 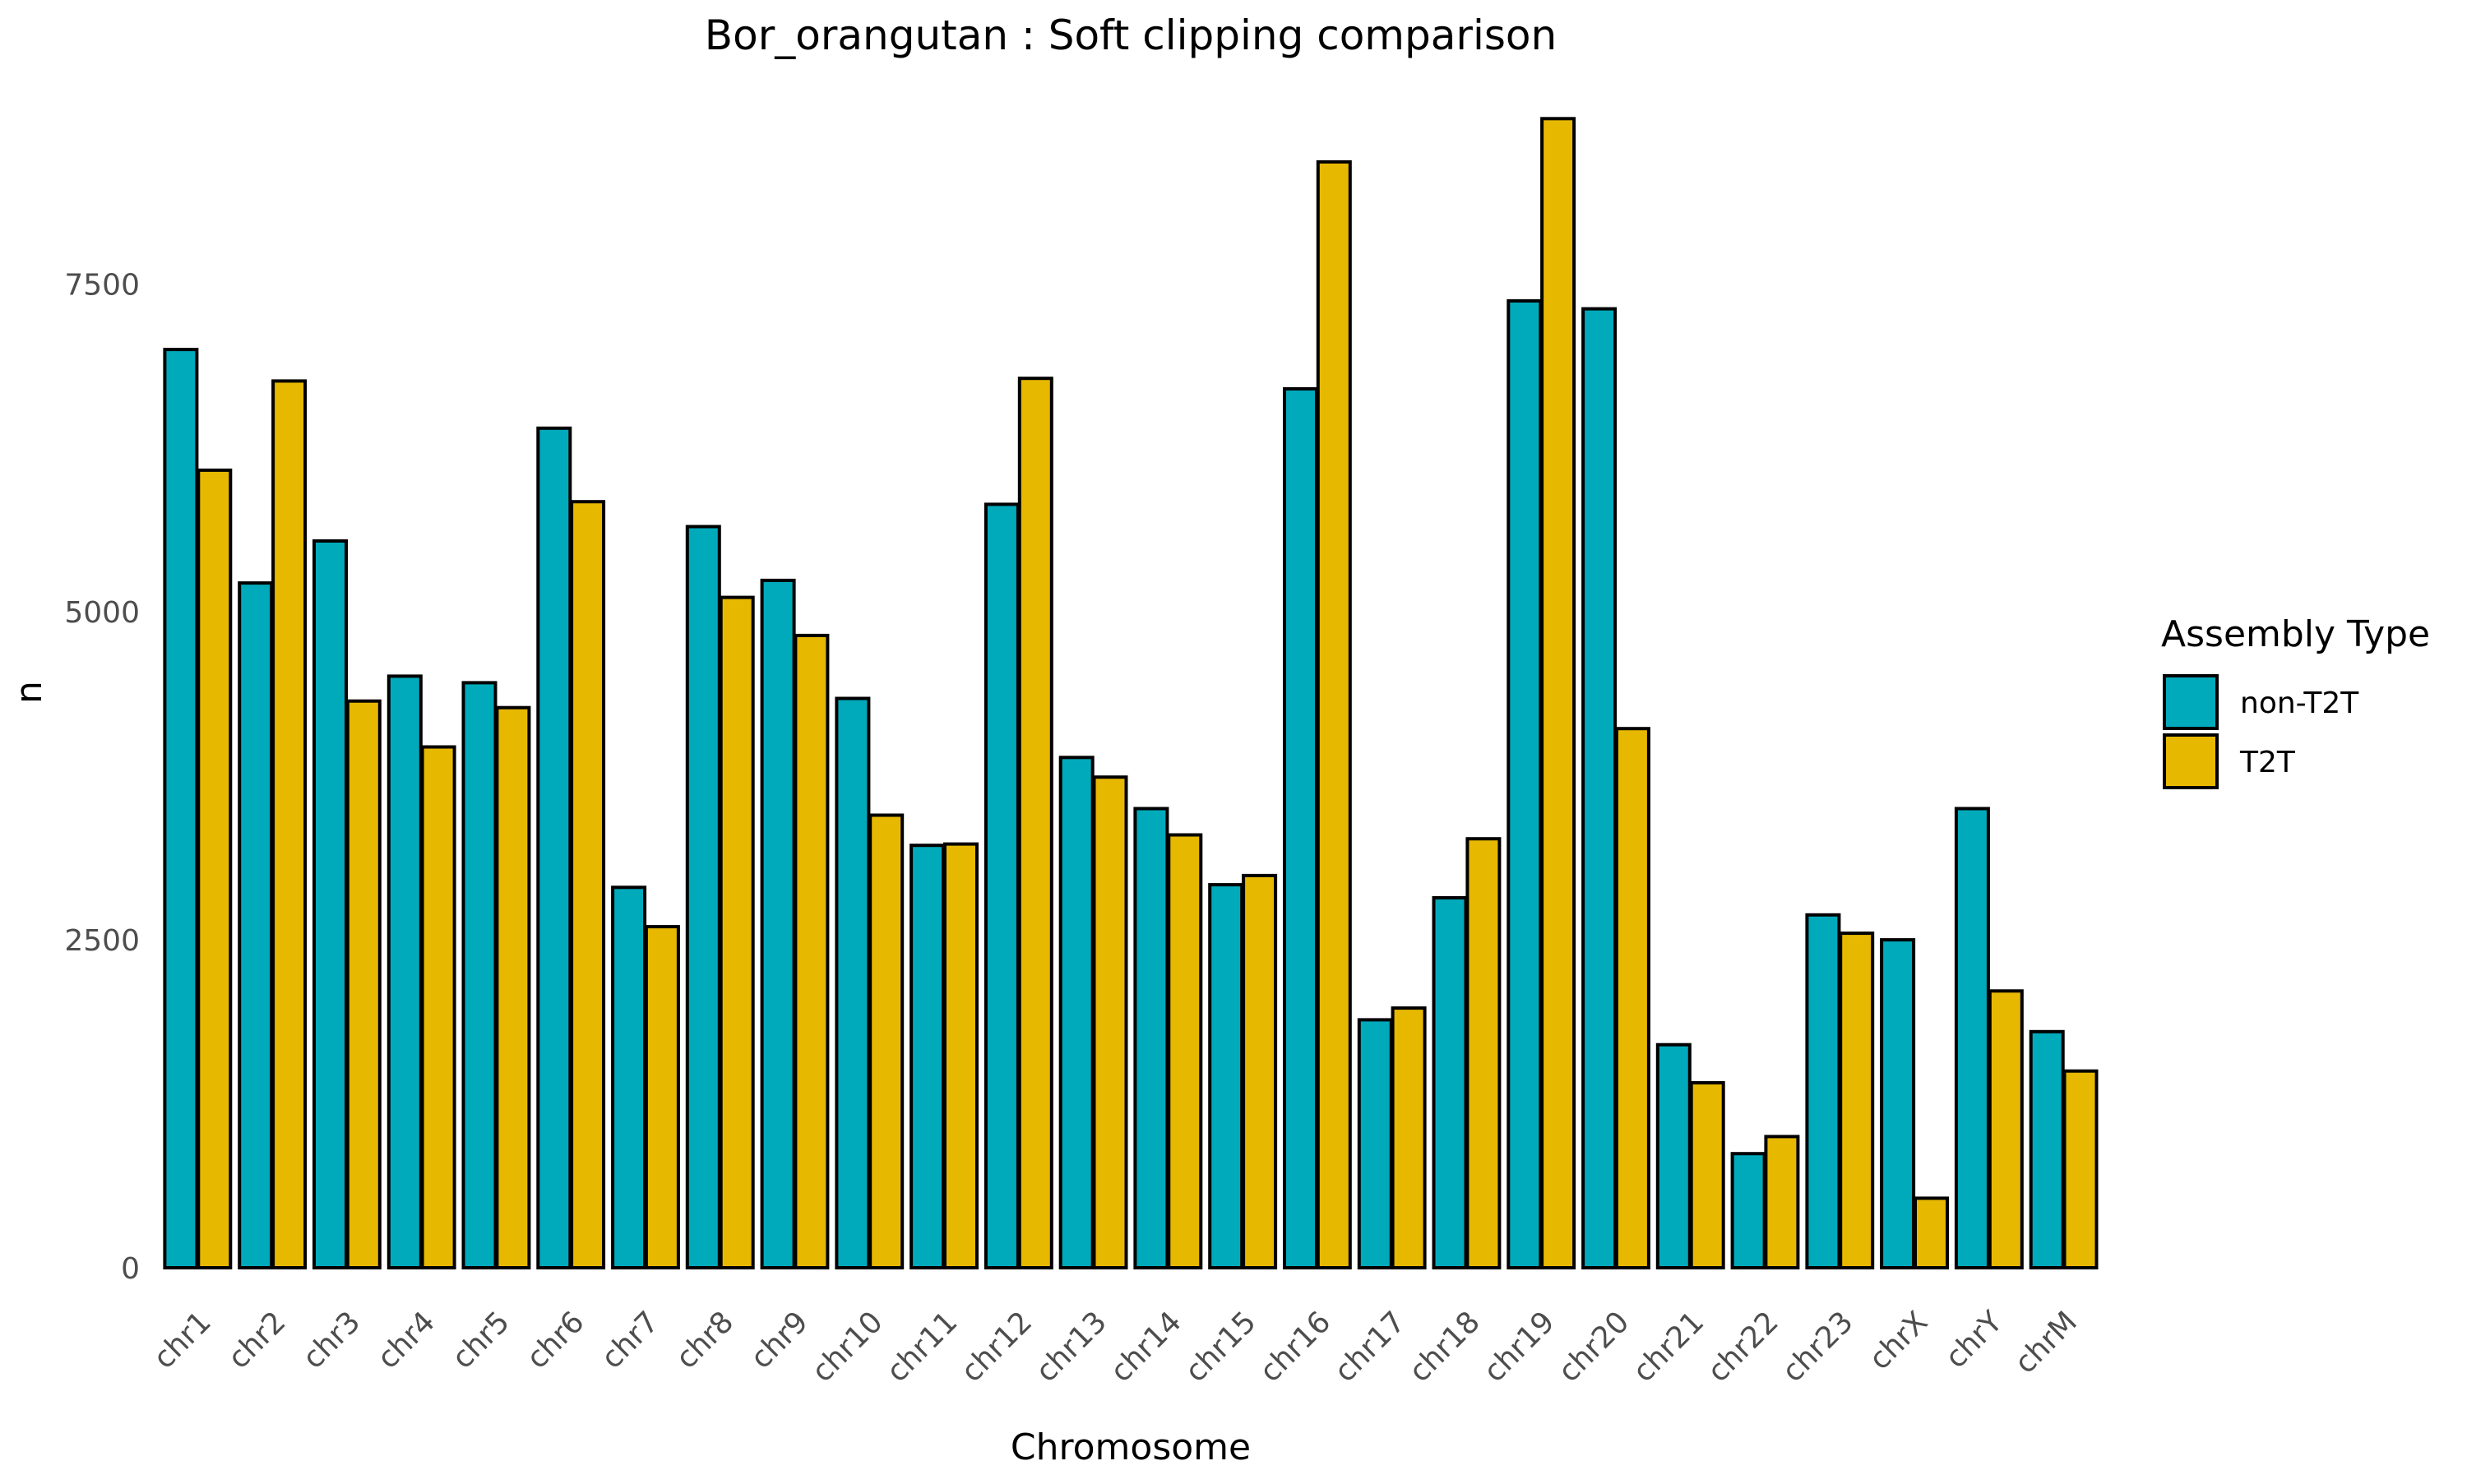 I want to click on y-ticks-group: 0 2500 5000 7500, so click(x=102, y=777).